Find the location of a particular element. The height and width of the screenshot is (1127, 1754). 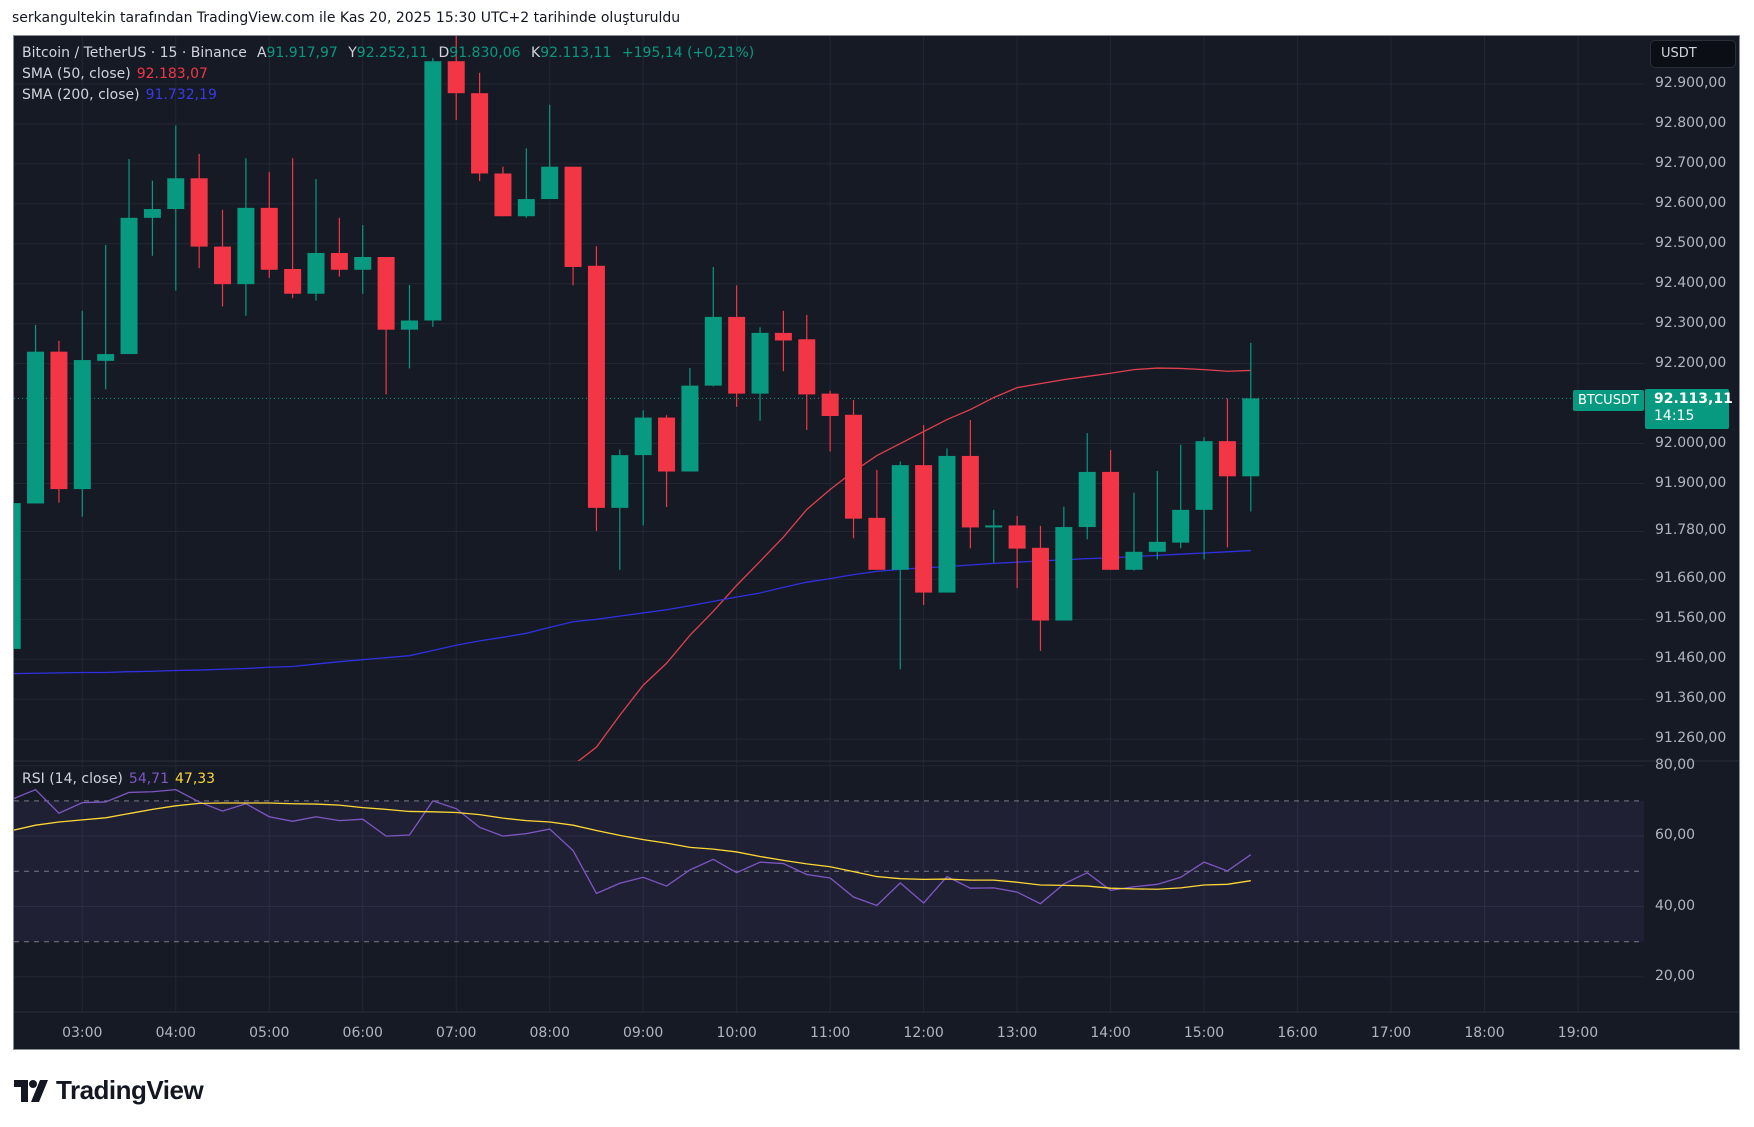

close-label: K is located at coordinates (536, 53).